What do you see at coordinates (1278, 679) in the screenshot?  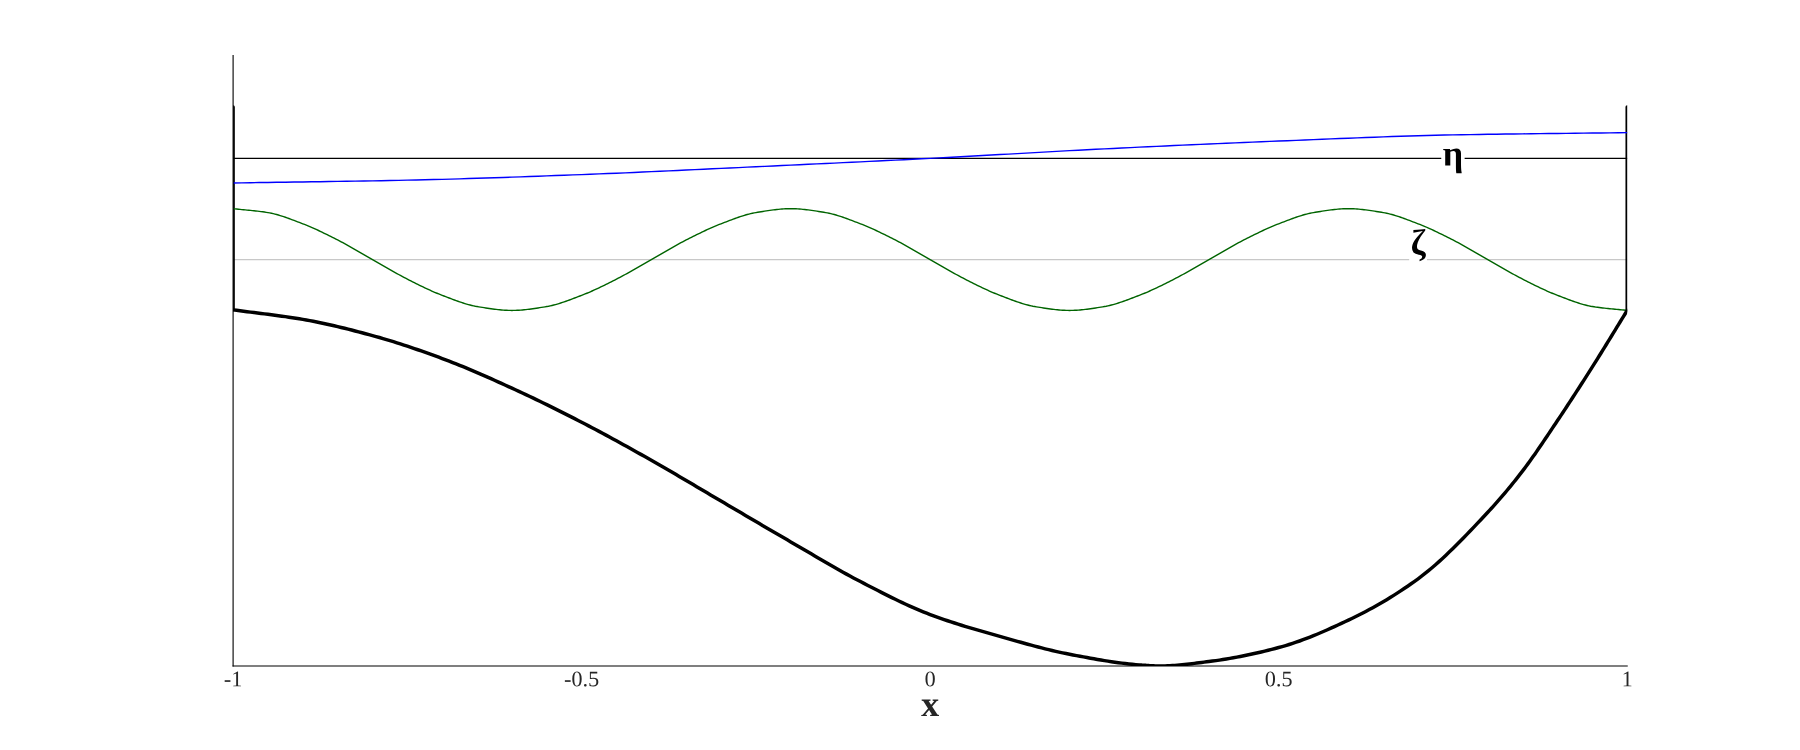 I see `x-tick-label: 0.5` at bounding box center [1278, 679].